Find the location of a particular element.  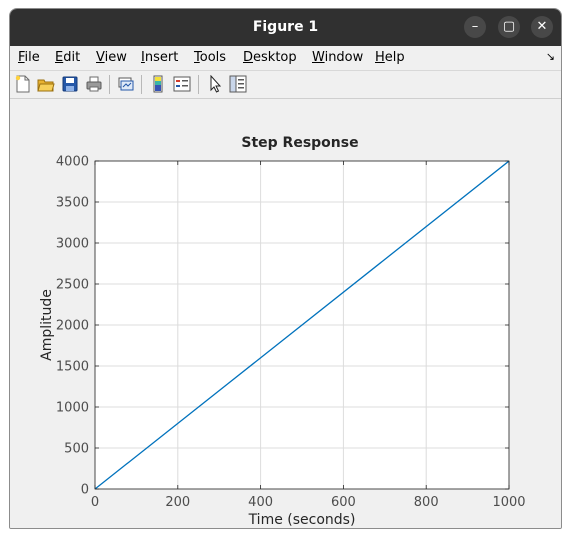

menu-tools-mnemonic: T is located at coordinates (197, 57).